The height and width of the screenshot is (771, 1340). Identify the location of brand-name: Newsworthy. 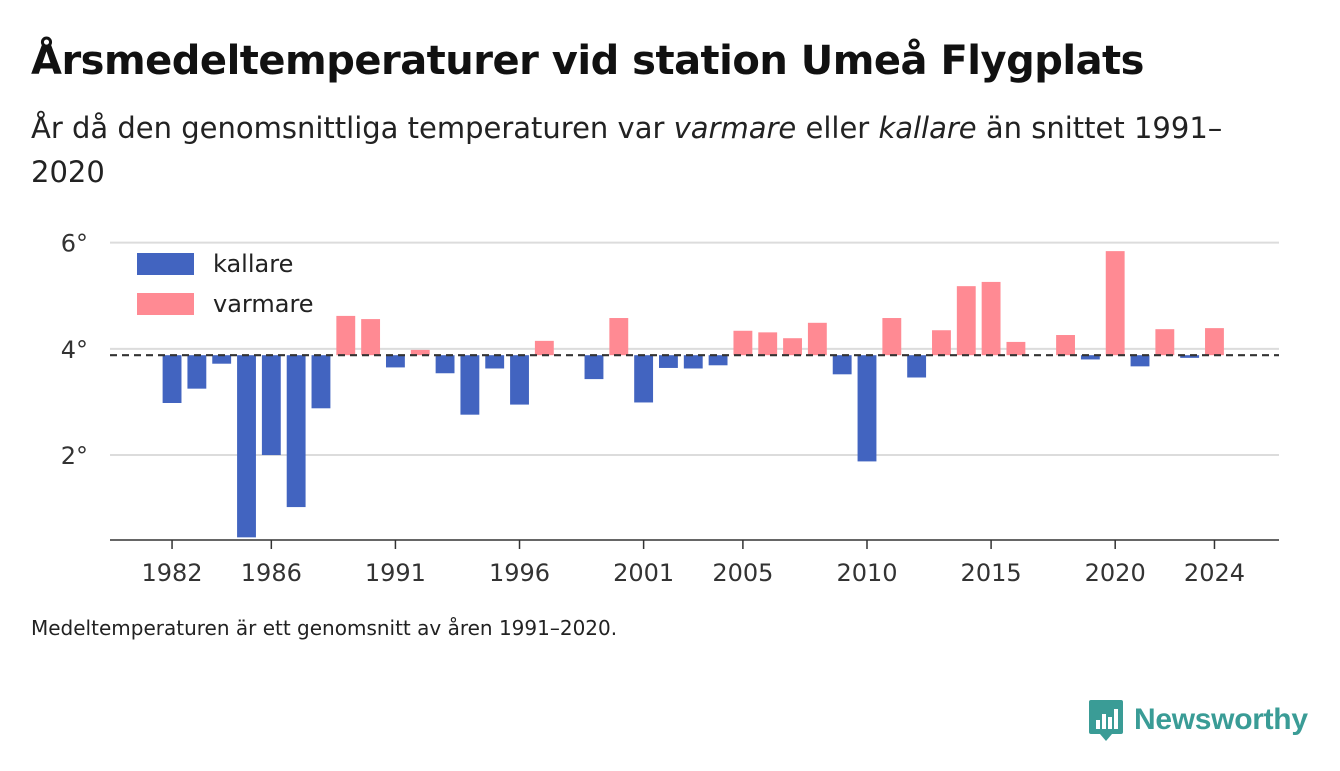
(1221, 719).